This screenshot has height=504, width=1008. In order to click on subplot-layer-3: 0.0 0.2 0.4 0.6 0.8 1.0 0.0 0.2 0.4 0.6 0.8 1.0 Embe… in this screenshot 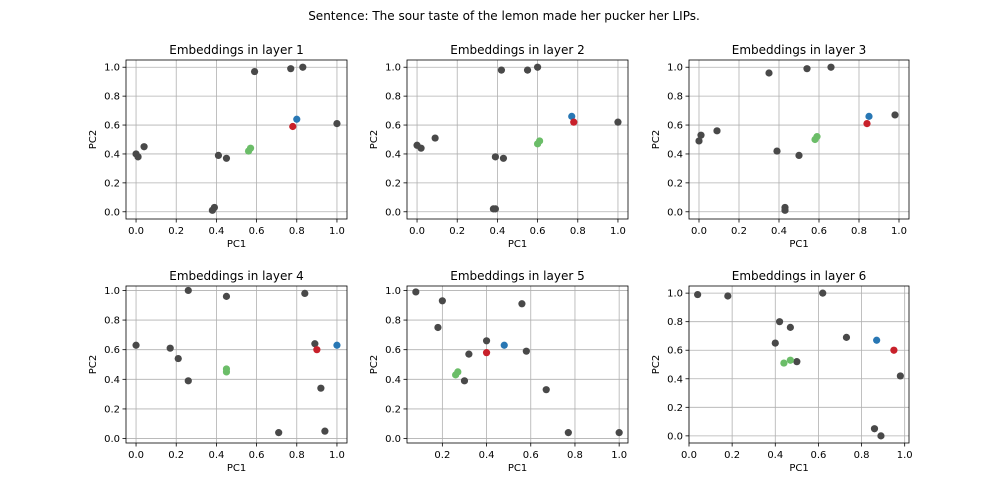, I will do `click(780, 146)`.